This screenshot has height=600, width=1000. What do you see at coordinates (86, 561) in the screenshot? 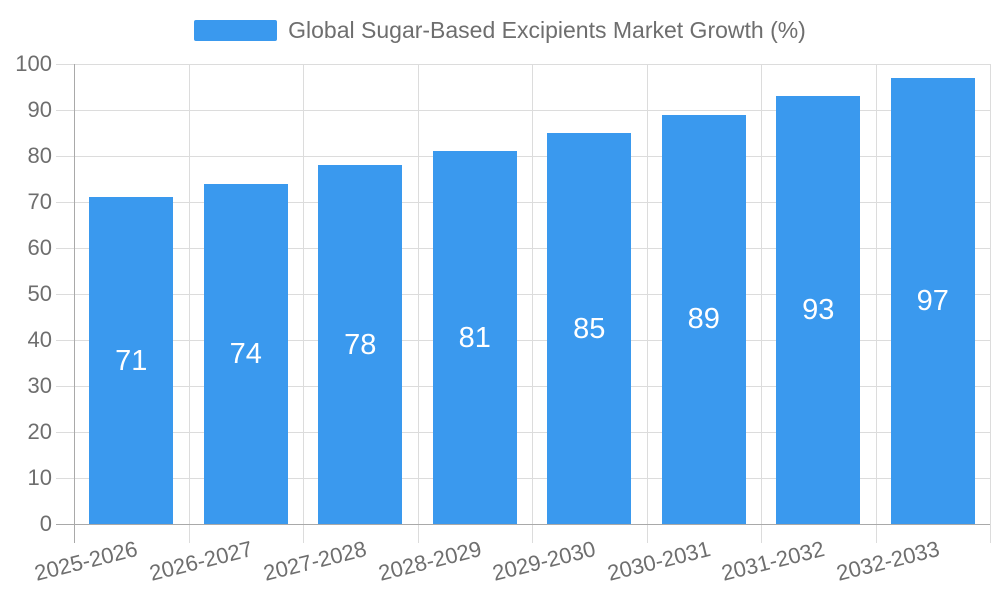
I see `x-axis-label: 2025-2026` at bounding box center [86, 561].